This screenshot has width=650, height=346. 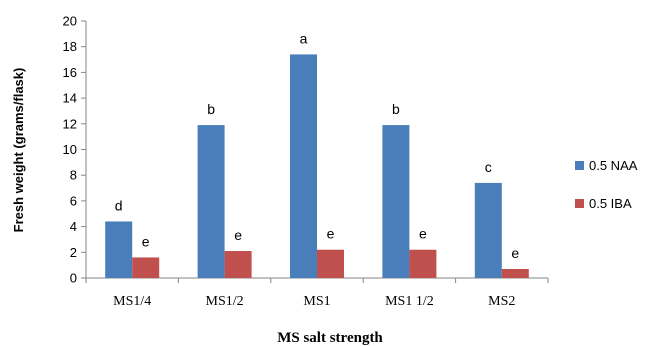 What do you see at coordinates (317, 293) in the screenshot?
I see `x-axis: MS1/4 MS1/2 MS1 MS1 1/2 MS2` at bounding box center [317, 293].